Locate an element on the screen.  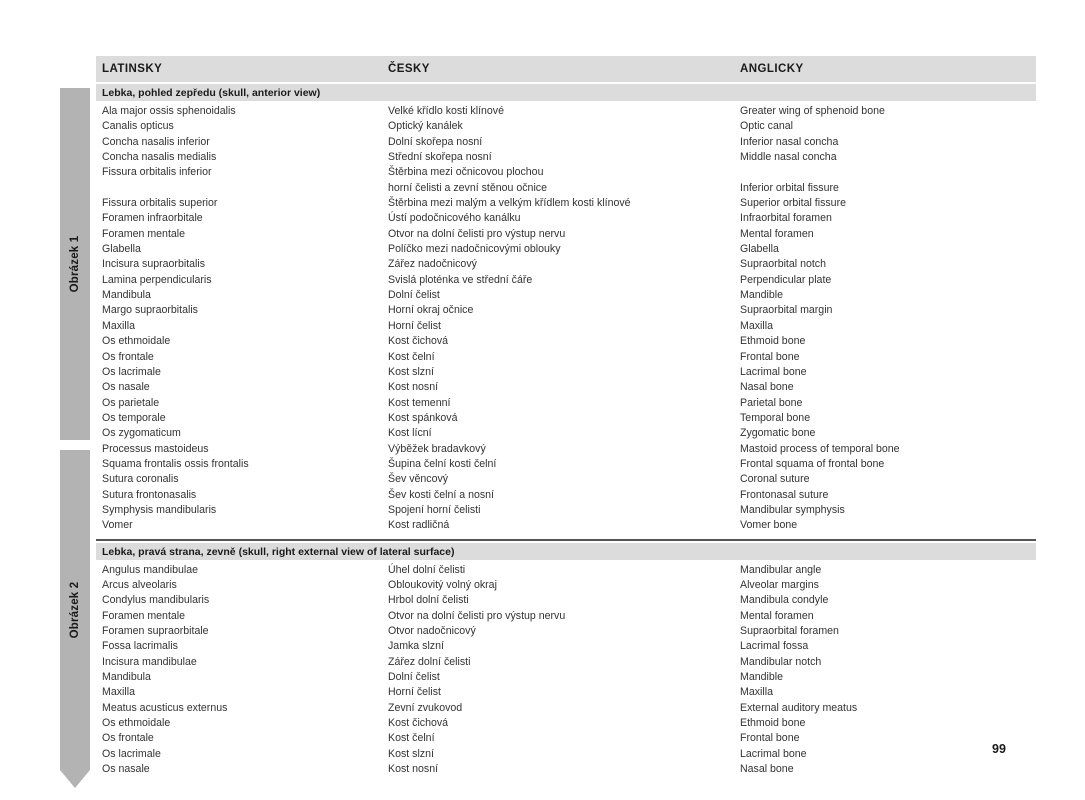
cell-czech: Šupina čelní kosti čelní is located at coordinates (442, 463).